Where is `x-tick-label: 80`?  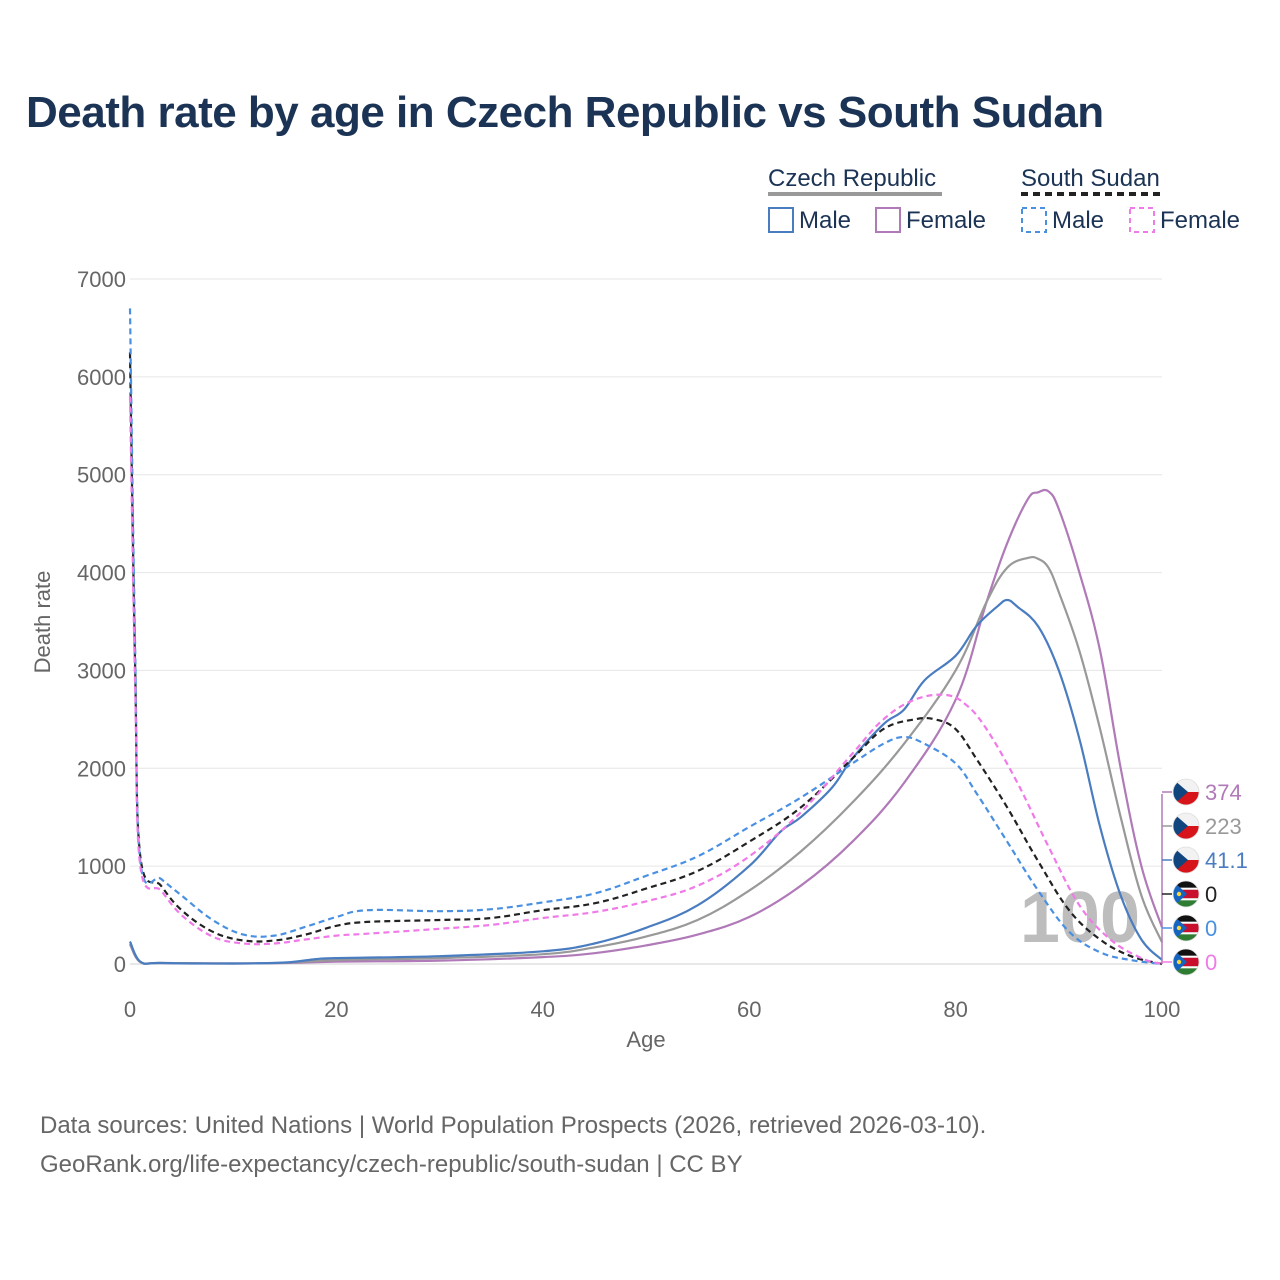 x-tick-label: 80 is located at coordinates (955, 1009).